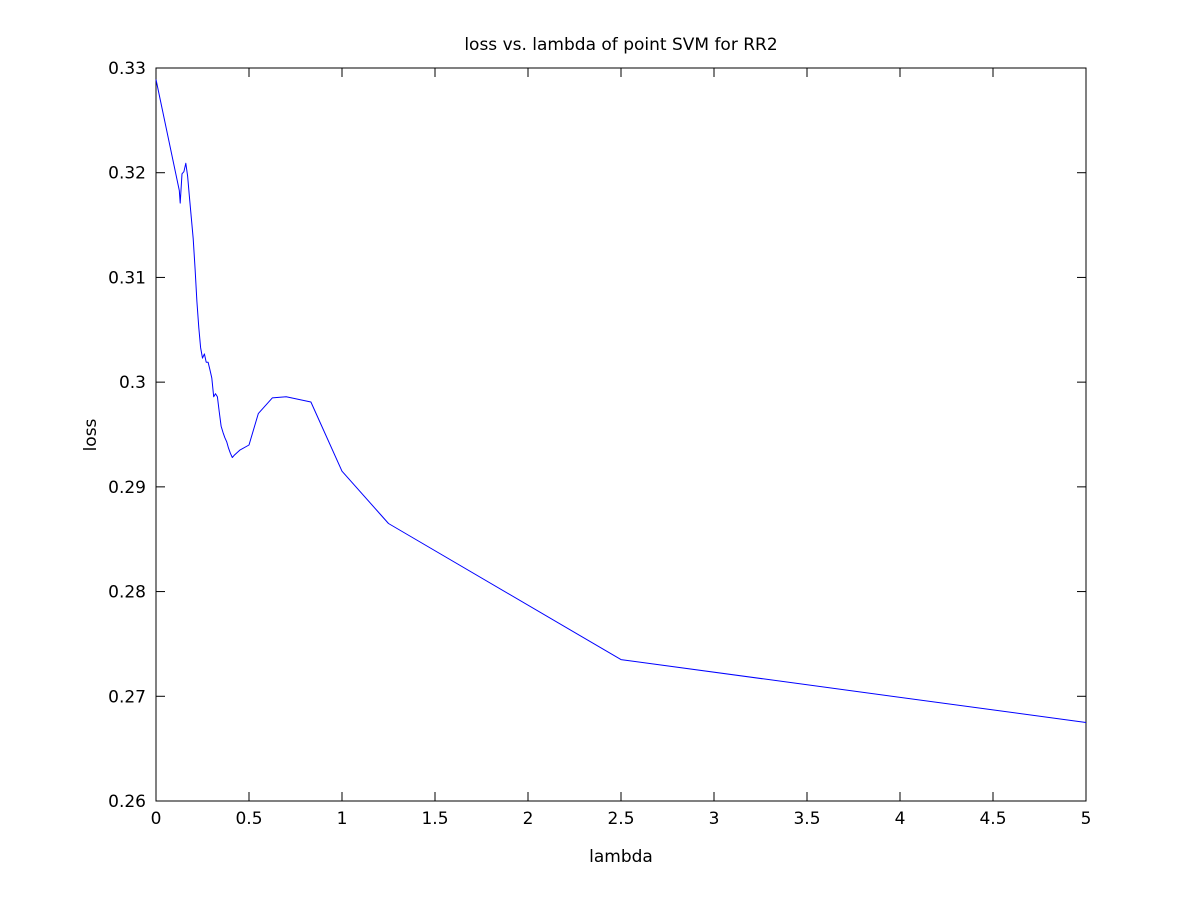 The image size is (1200, 905). Describe the element at coordinates (806, 819) in the screenshot. I see `x-tick-label: 3.5` at that location.